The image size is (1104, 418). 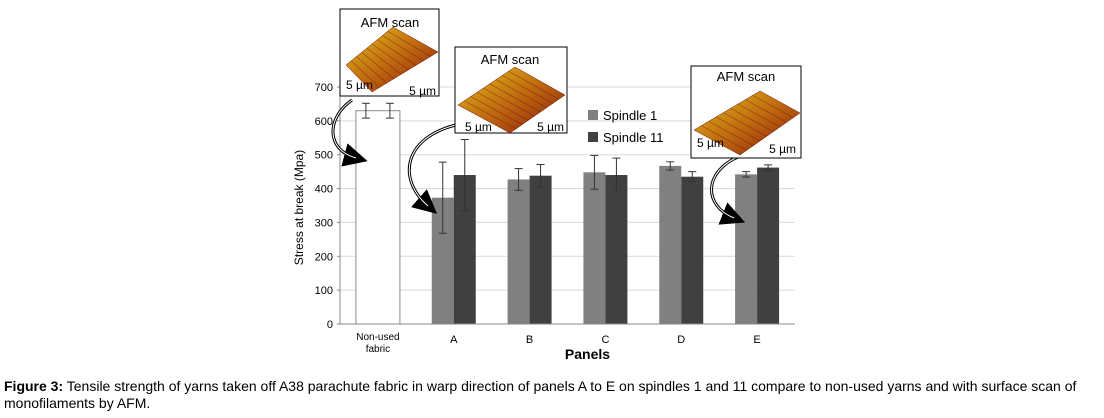 I want to click on y-tick-label: 200, so click(x=324, y=257).